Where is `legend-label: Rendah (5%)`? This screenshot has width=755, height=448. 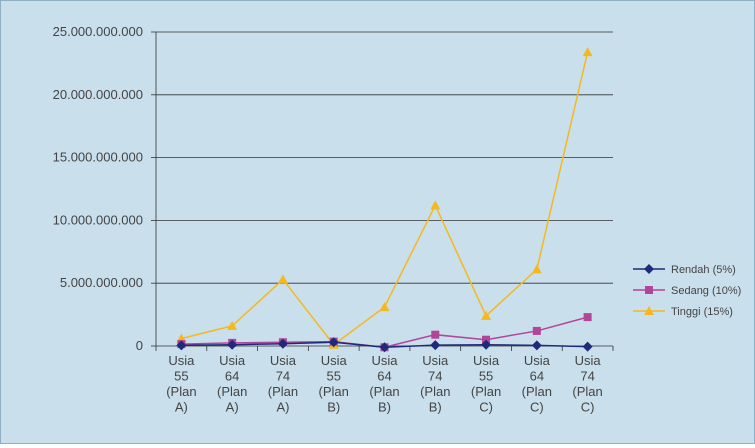
legend-label: Rendah (5%) is located at coordinates (703, 270).